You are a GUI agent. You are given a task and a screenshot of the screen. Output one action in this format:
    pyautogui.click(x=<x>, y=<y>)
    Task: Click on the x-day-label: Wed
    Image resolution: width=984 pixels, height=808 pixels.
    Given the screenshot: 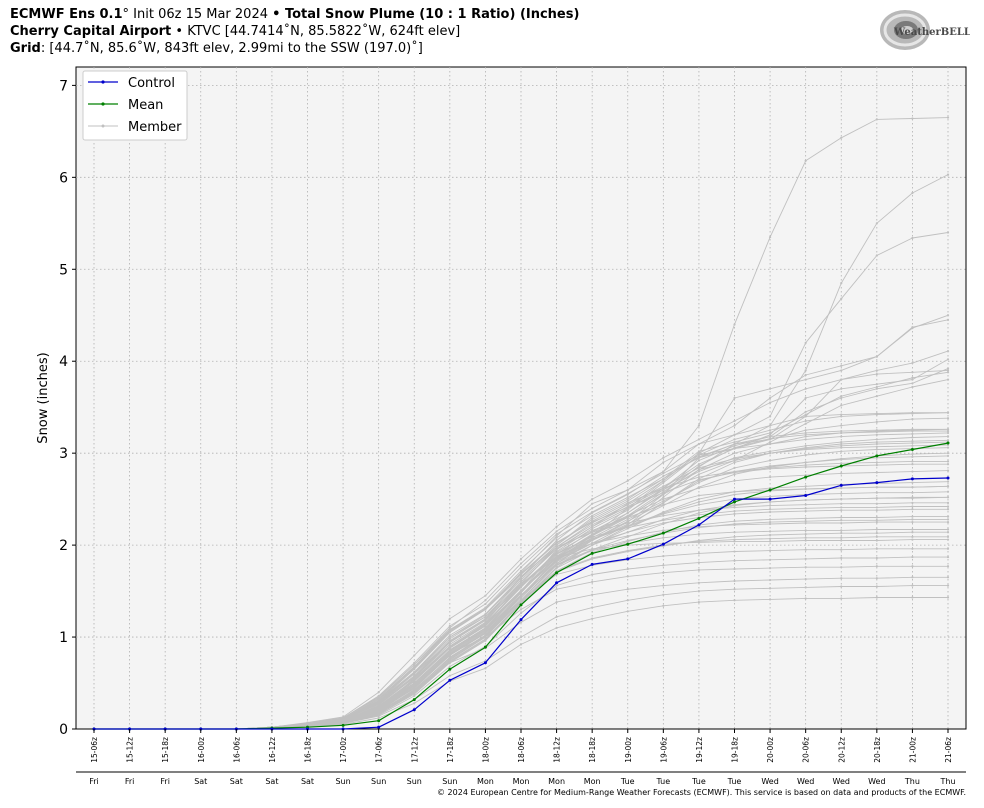 What is the action you would take?
    pyautogui.click(x=769, y=781)
    